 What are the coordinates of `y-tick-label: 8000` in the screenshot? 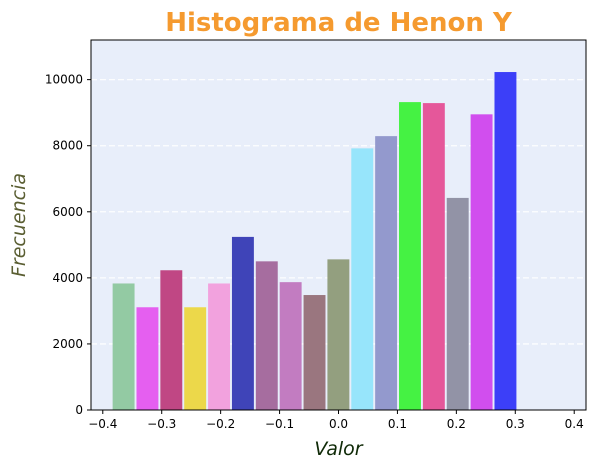 It's located at (67, 146).